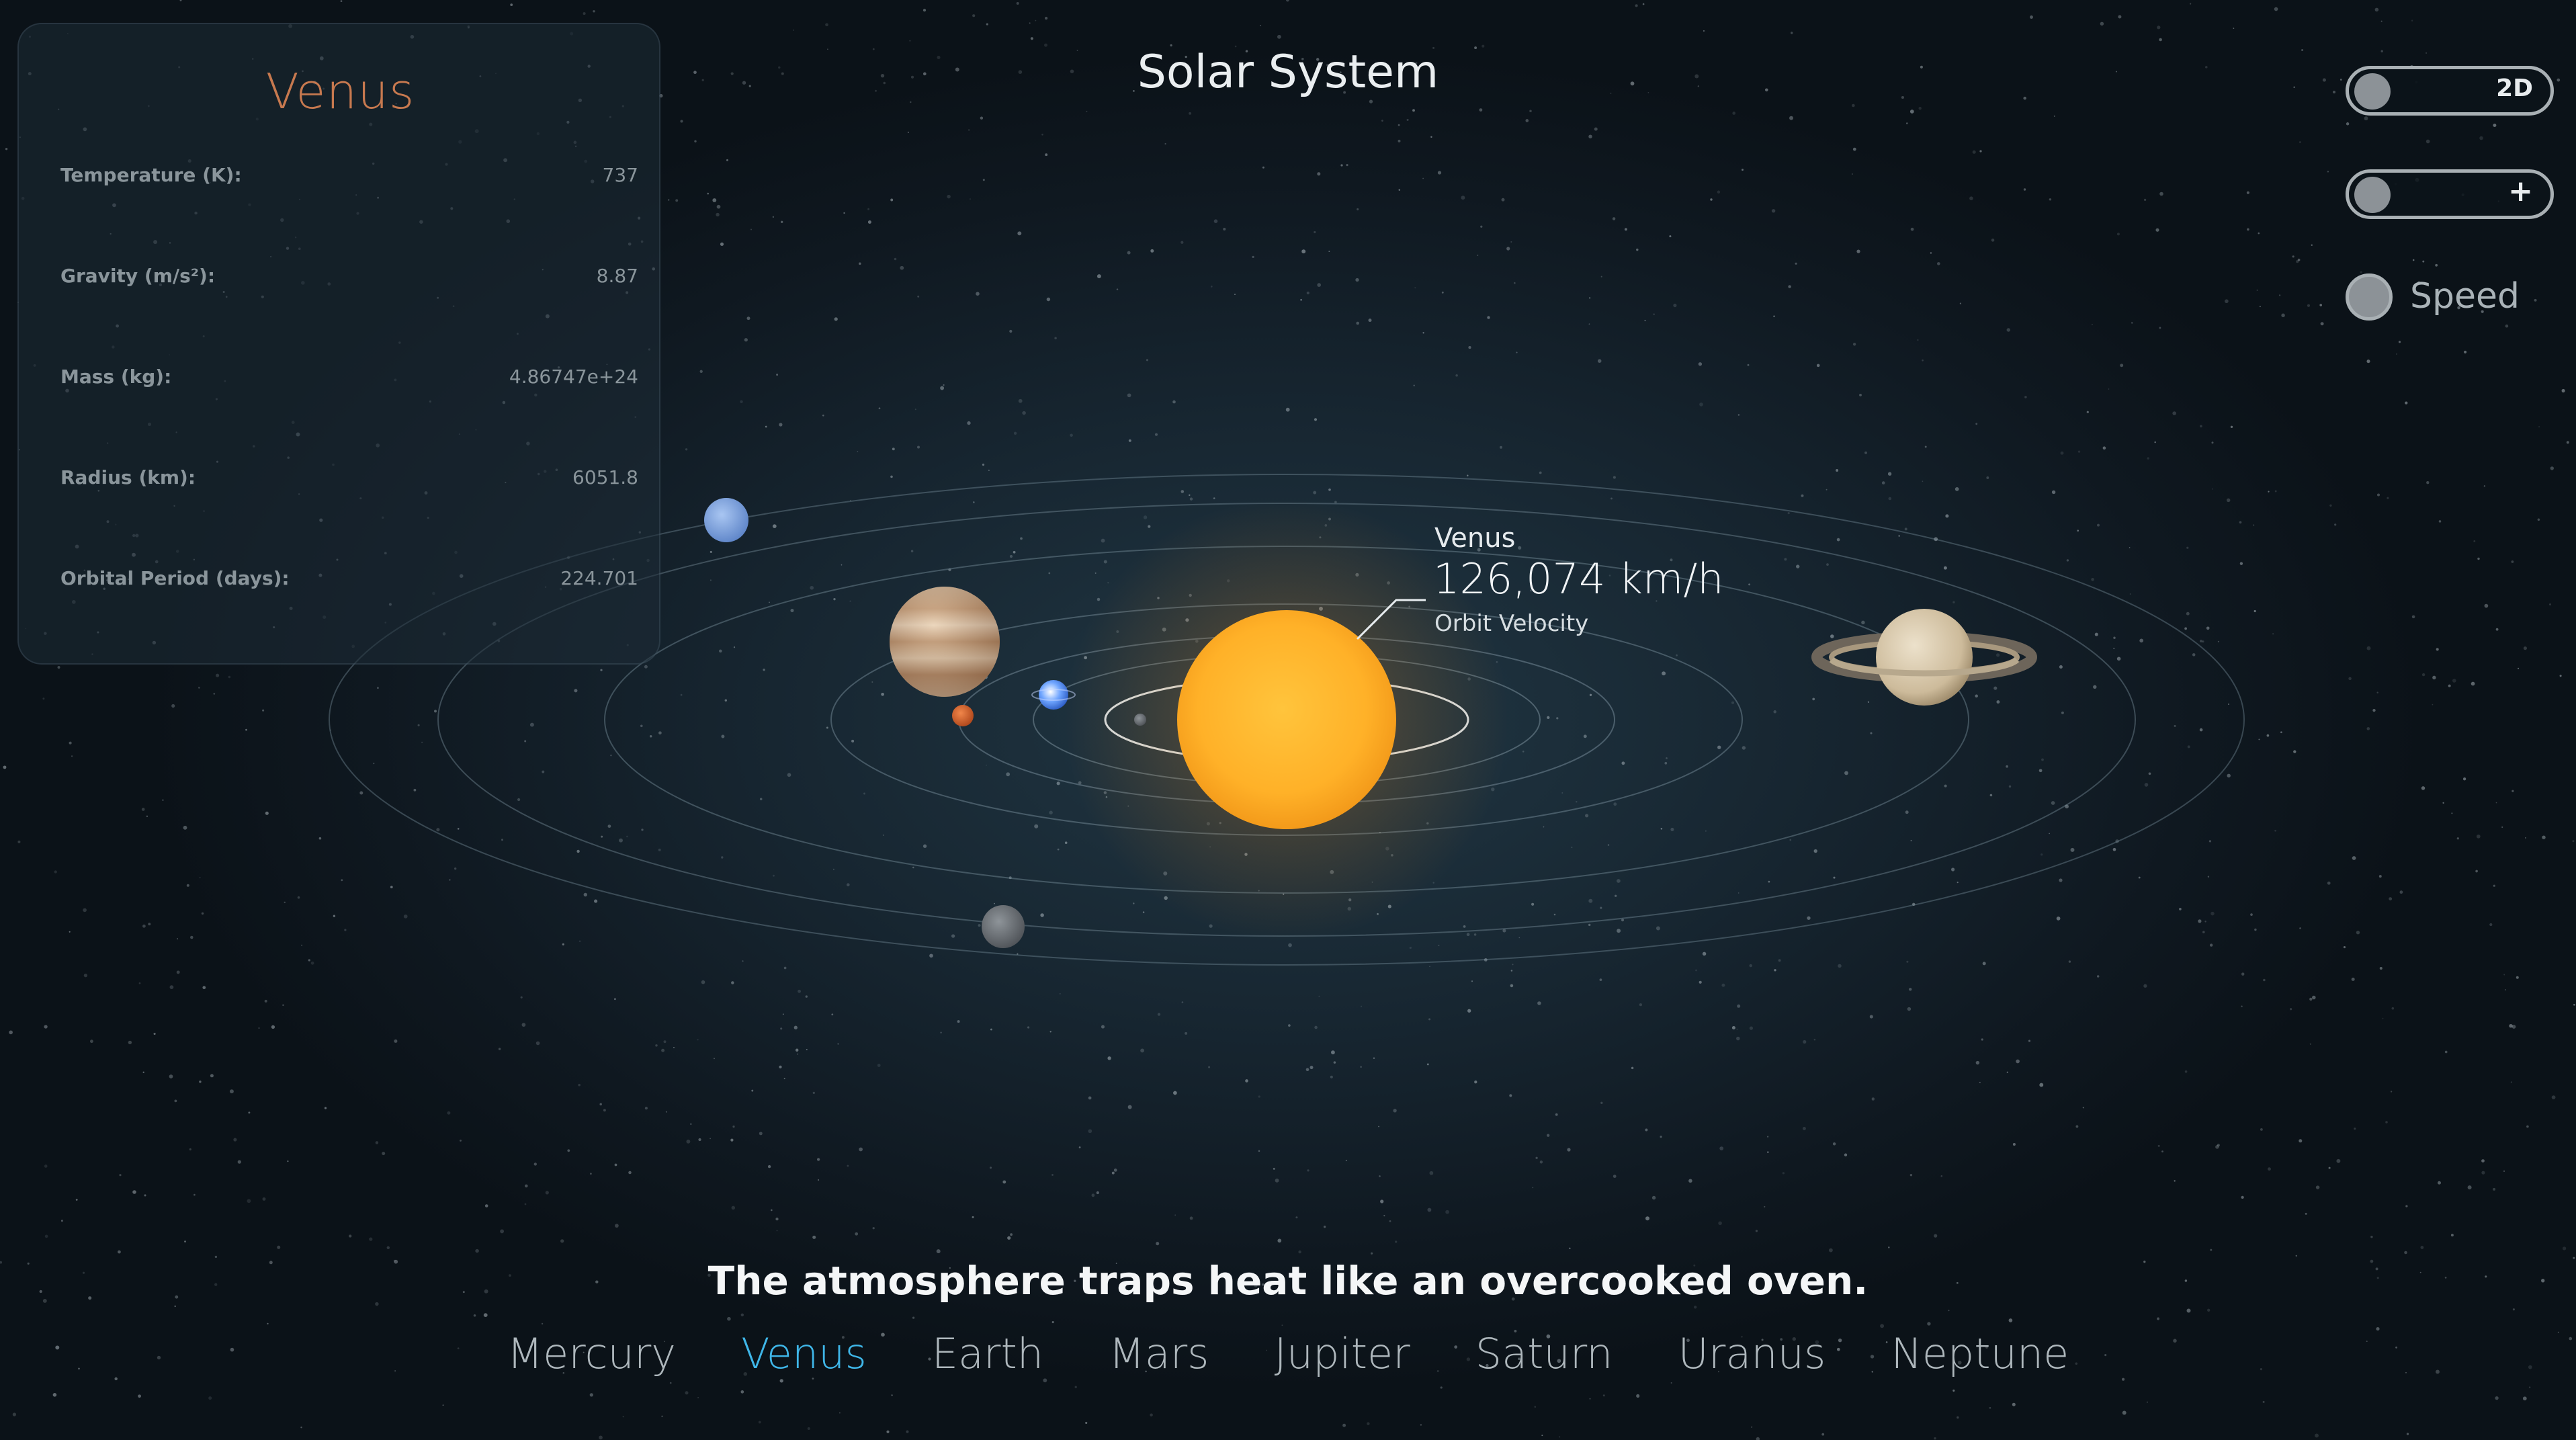 This screenshot has height=1440, width=2576. I want to click on speed-toggle: Speed, so click(2446, 300).